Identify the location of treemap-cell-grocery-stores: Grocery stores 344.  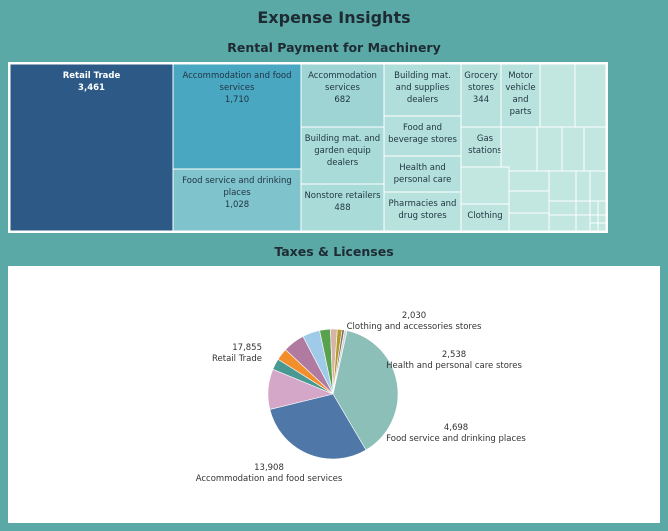
(481, 96).